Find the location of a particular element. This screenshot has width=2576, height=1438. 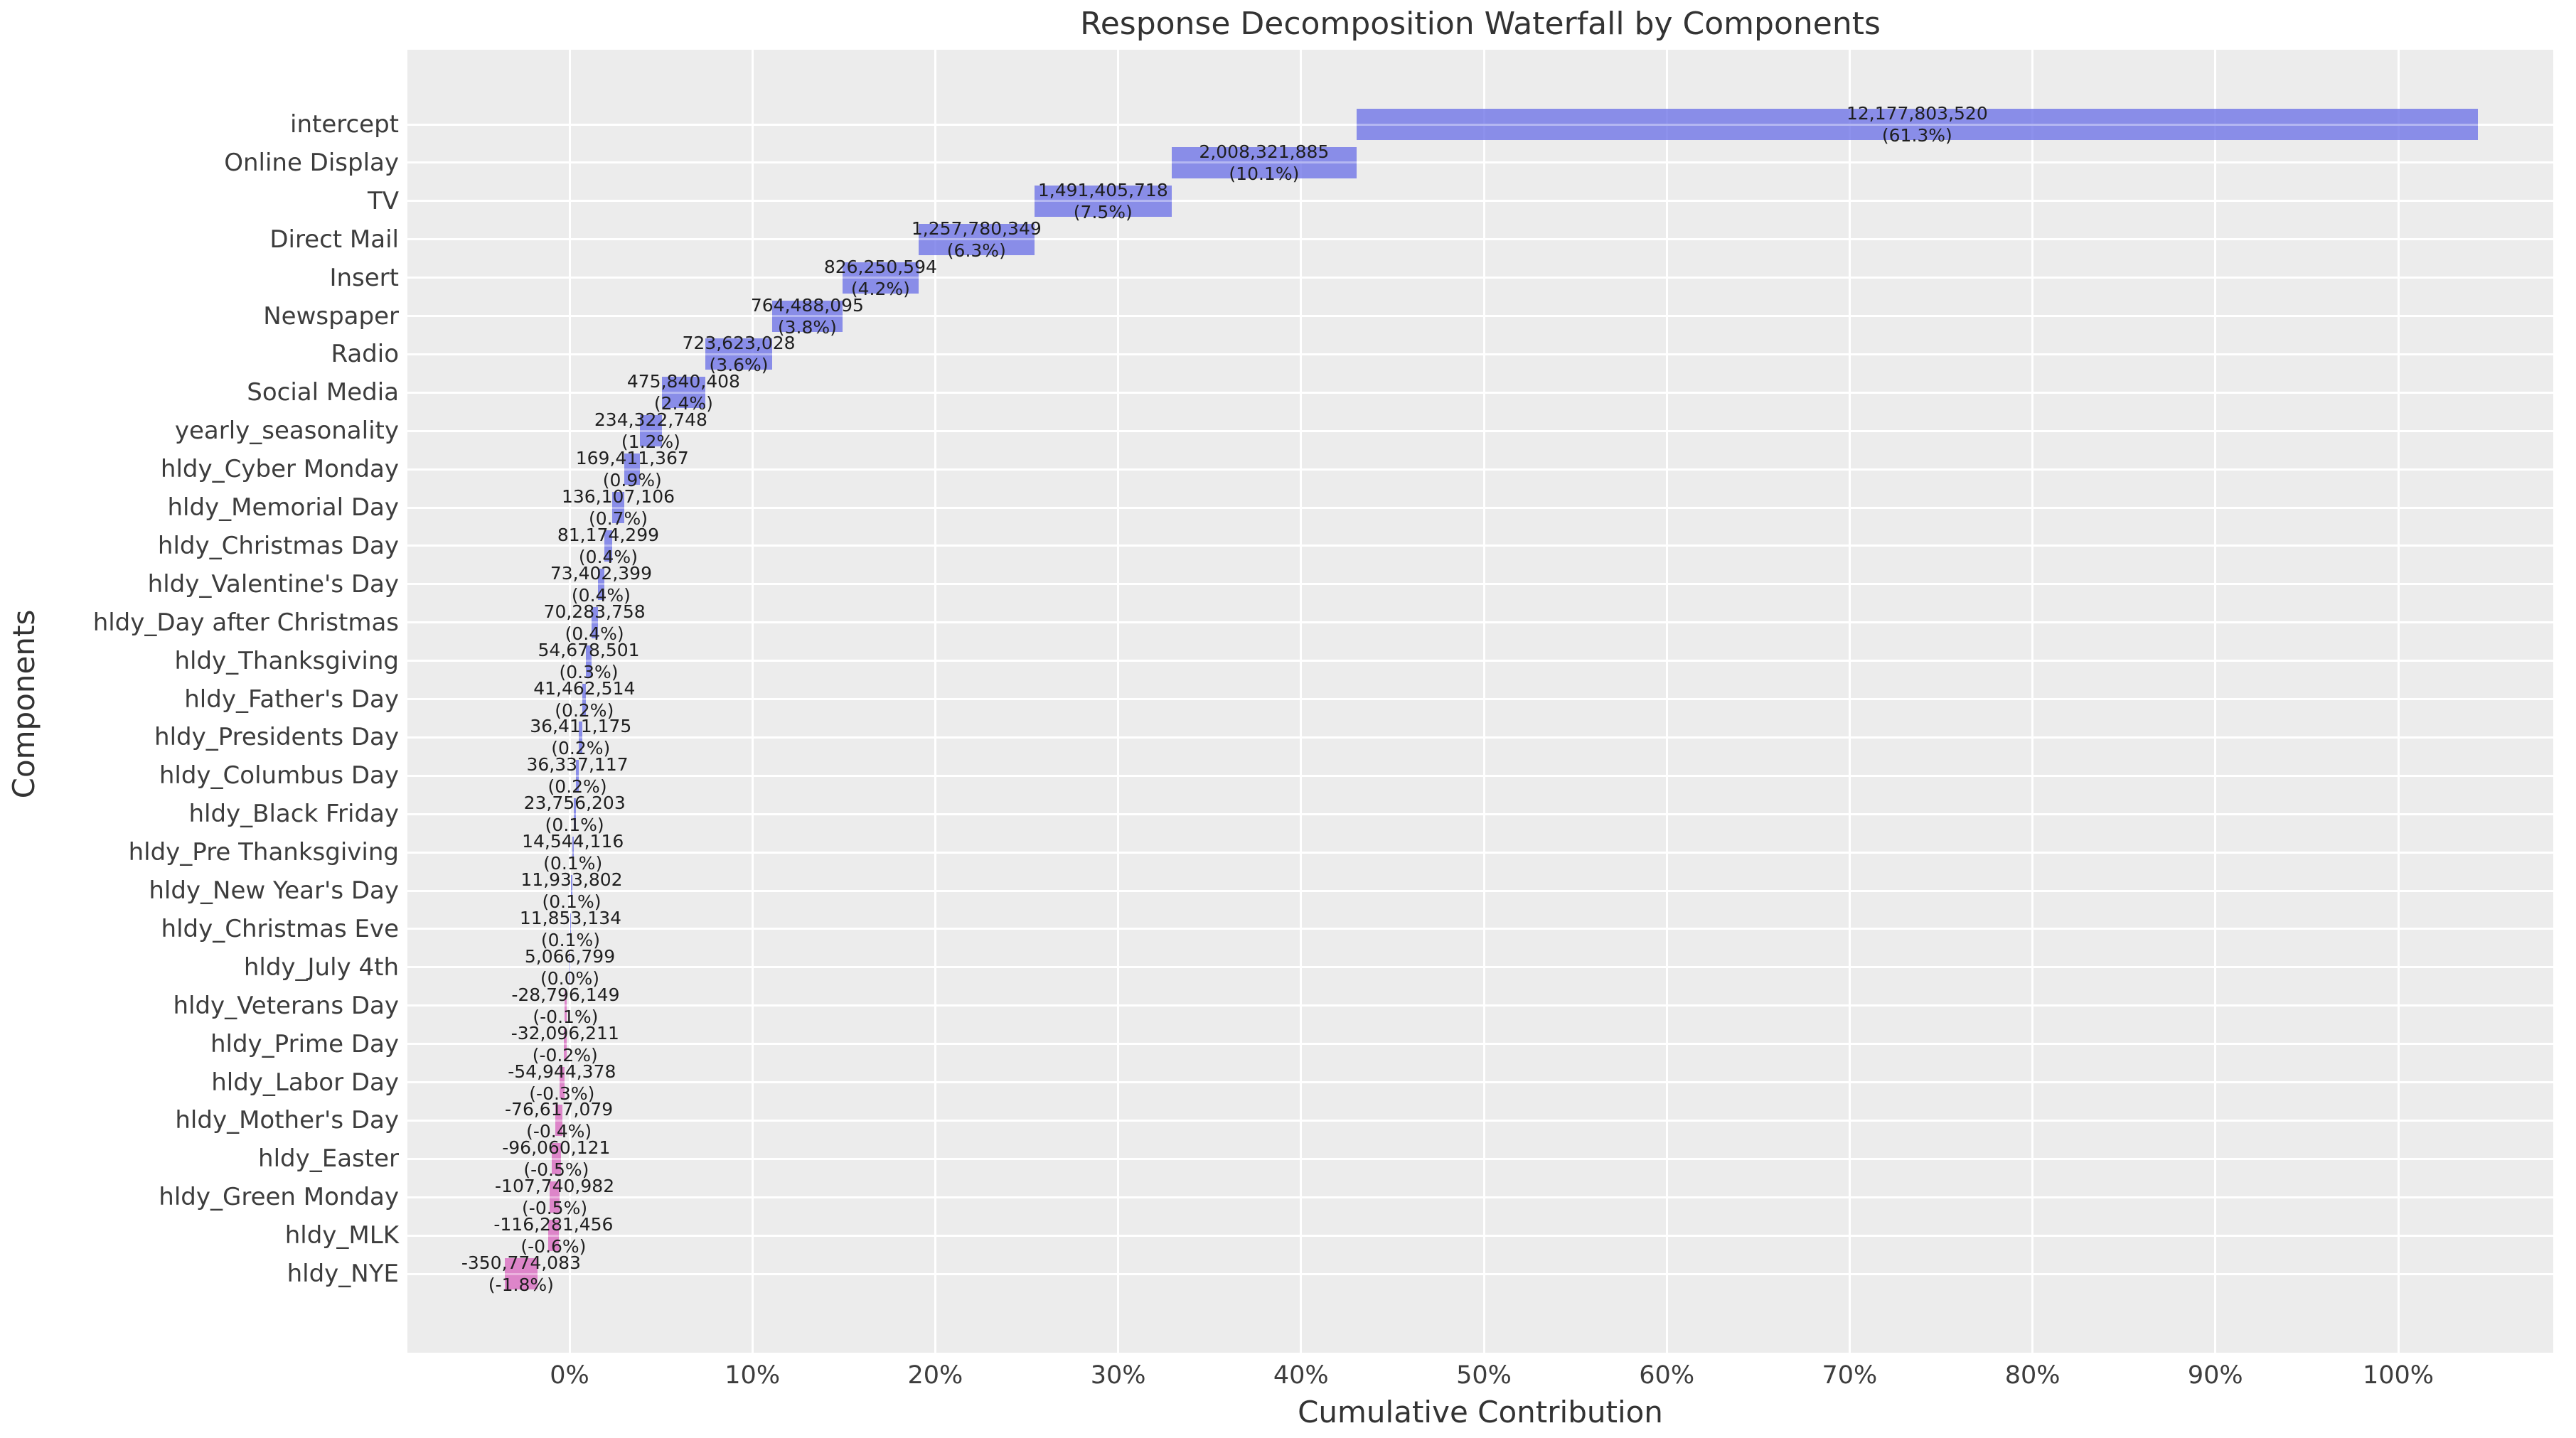

bar-percent-text: (-0.6%) is located at coordinates (553, 1246).